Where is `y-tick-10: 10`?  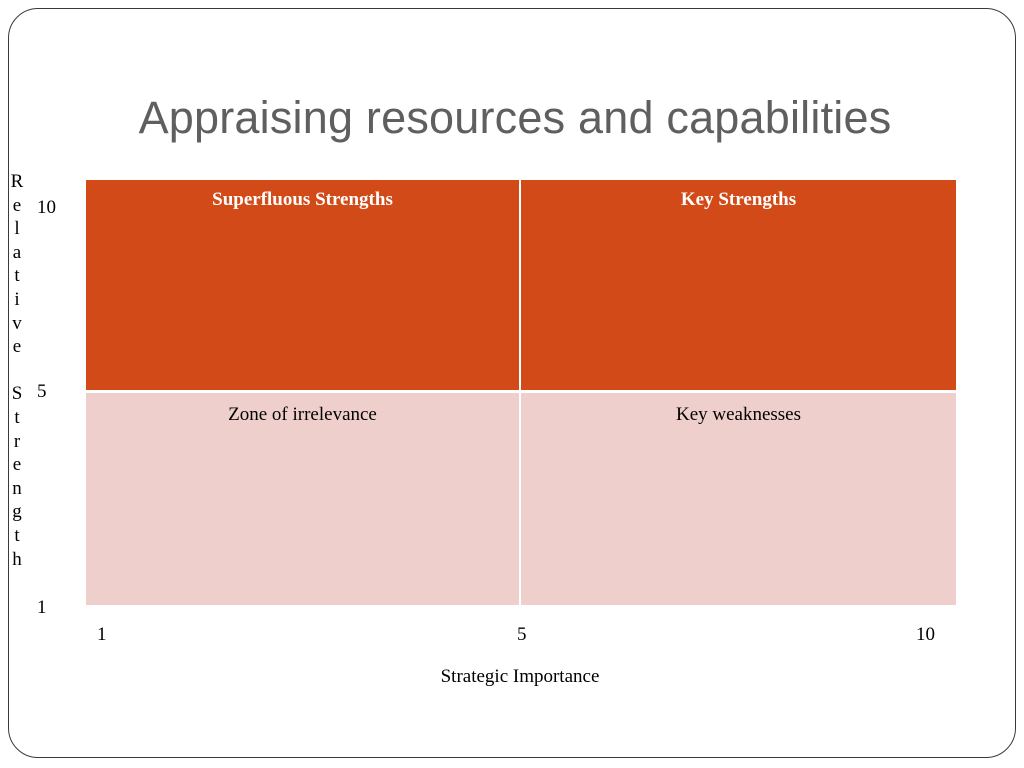
y-tick-10: 10 is located at coordinates (46, 207).